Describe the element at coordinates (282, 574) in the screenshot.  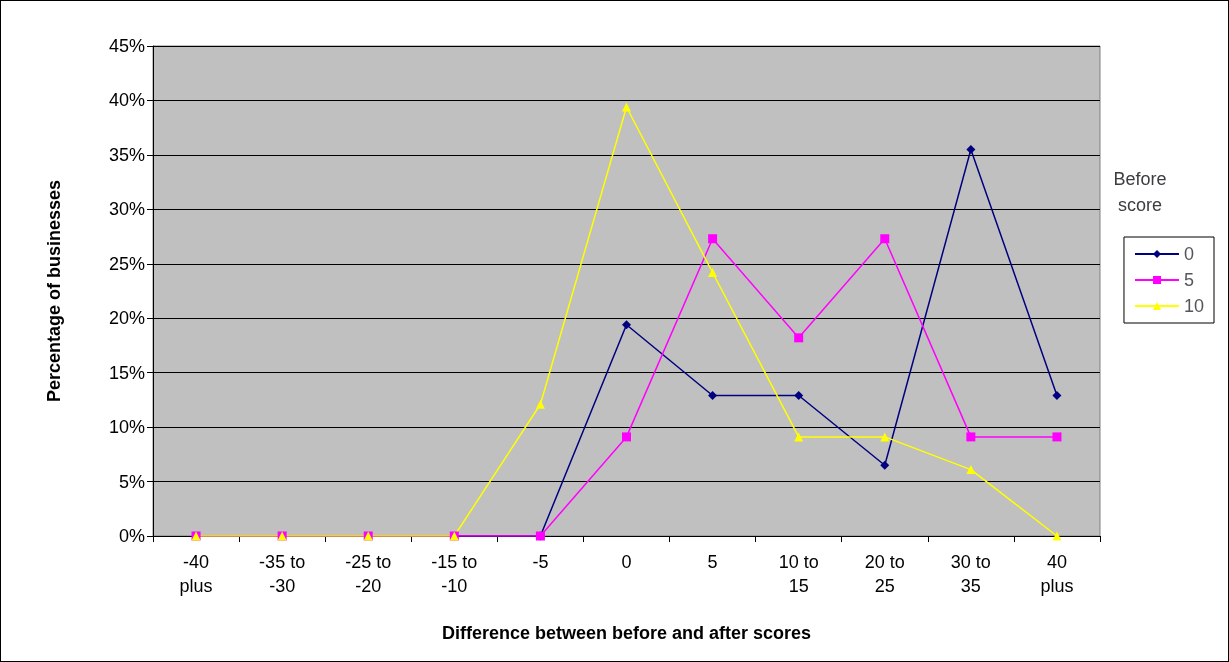
I see `x-tick-label: -35 to -30` at that location.